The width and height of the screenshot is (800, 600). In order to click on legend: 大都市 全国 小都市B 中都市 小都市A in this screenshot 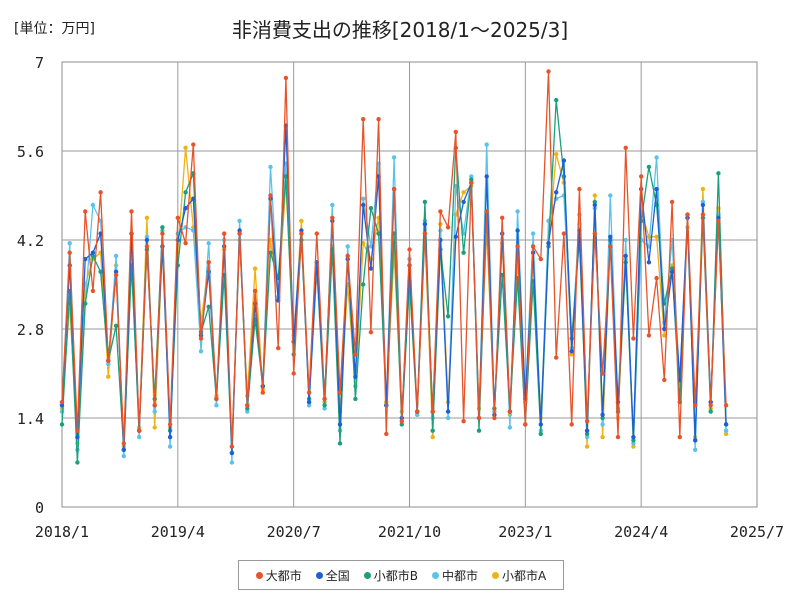, I will do `click(401, 575)`.